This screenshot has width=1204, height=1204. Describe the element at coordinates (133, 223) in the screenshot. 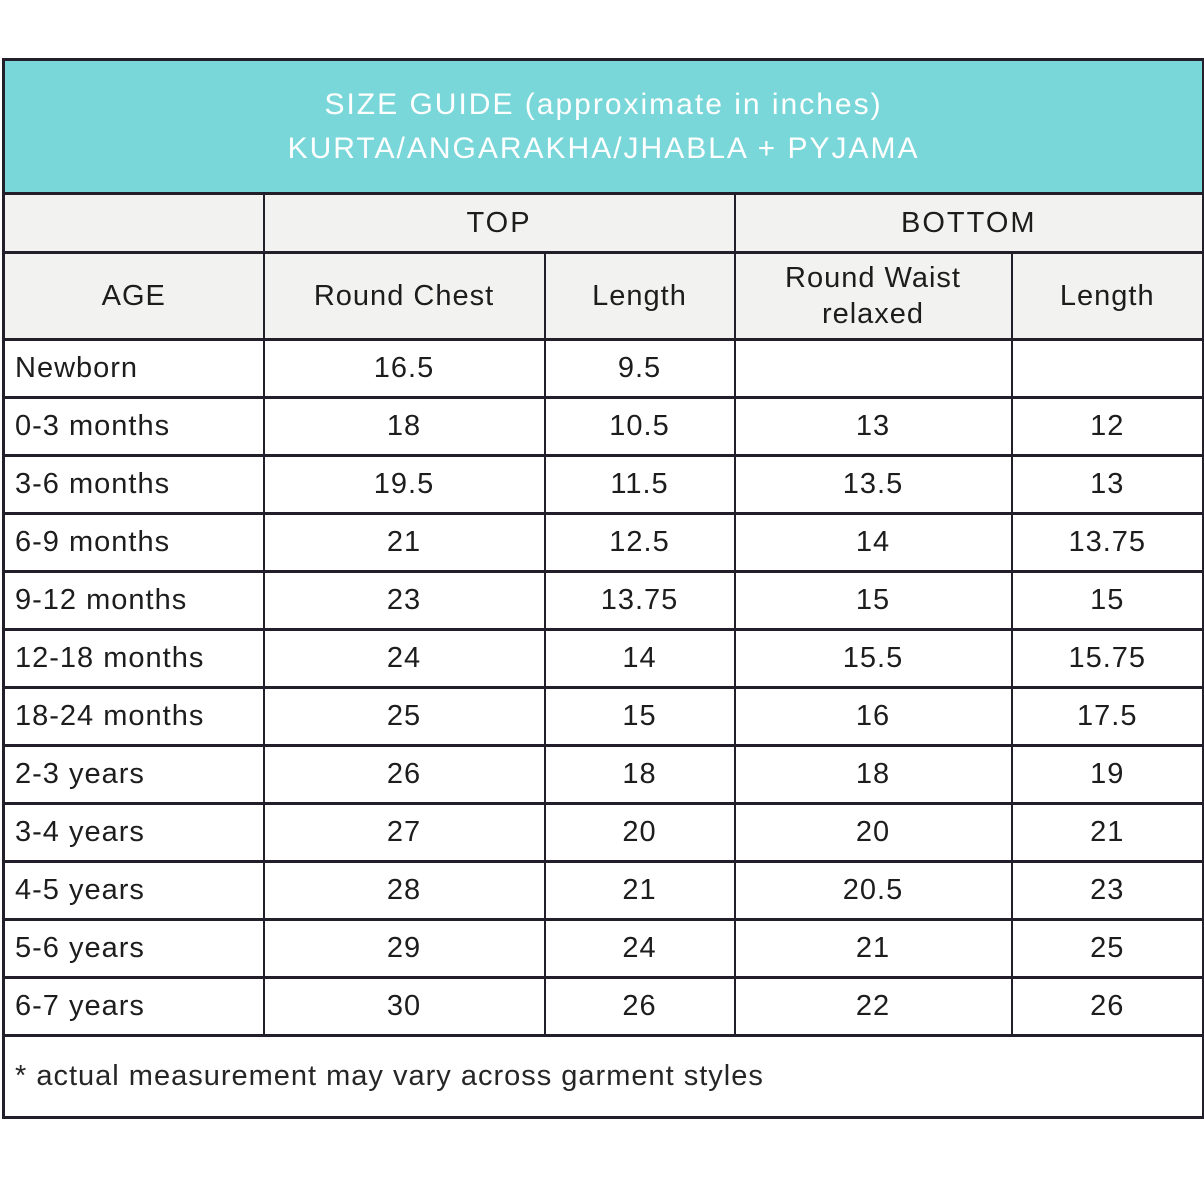

I see `group-header-empty` at that location.